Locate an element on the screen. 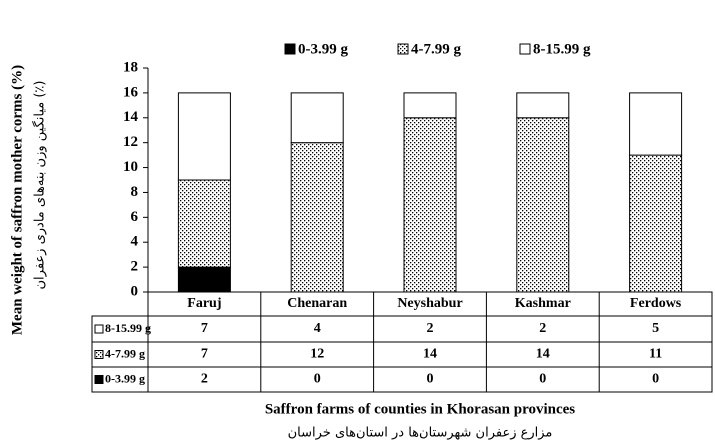  table-row-label: 8-15.99 g is located at coordinates (128, 328).